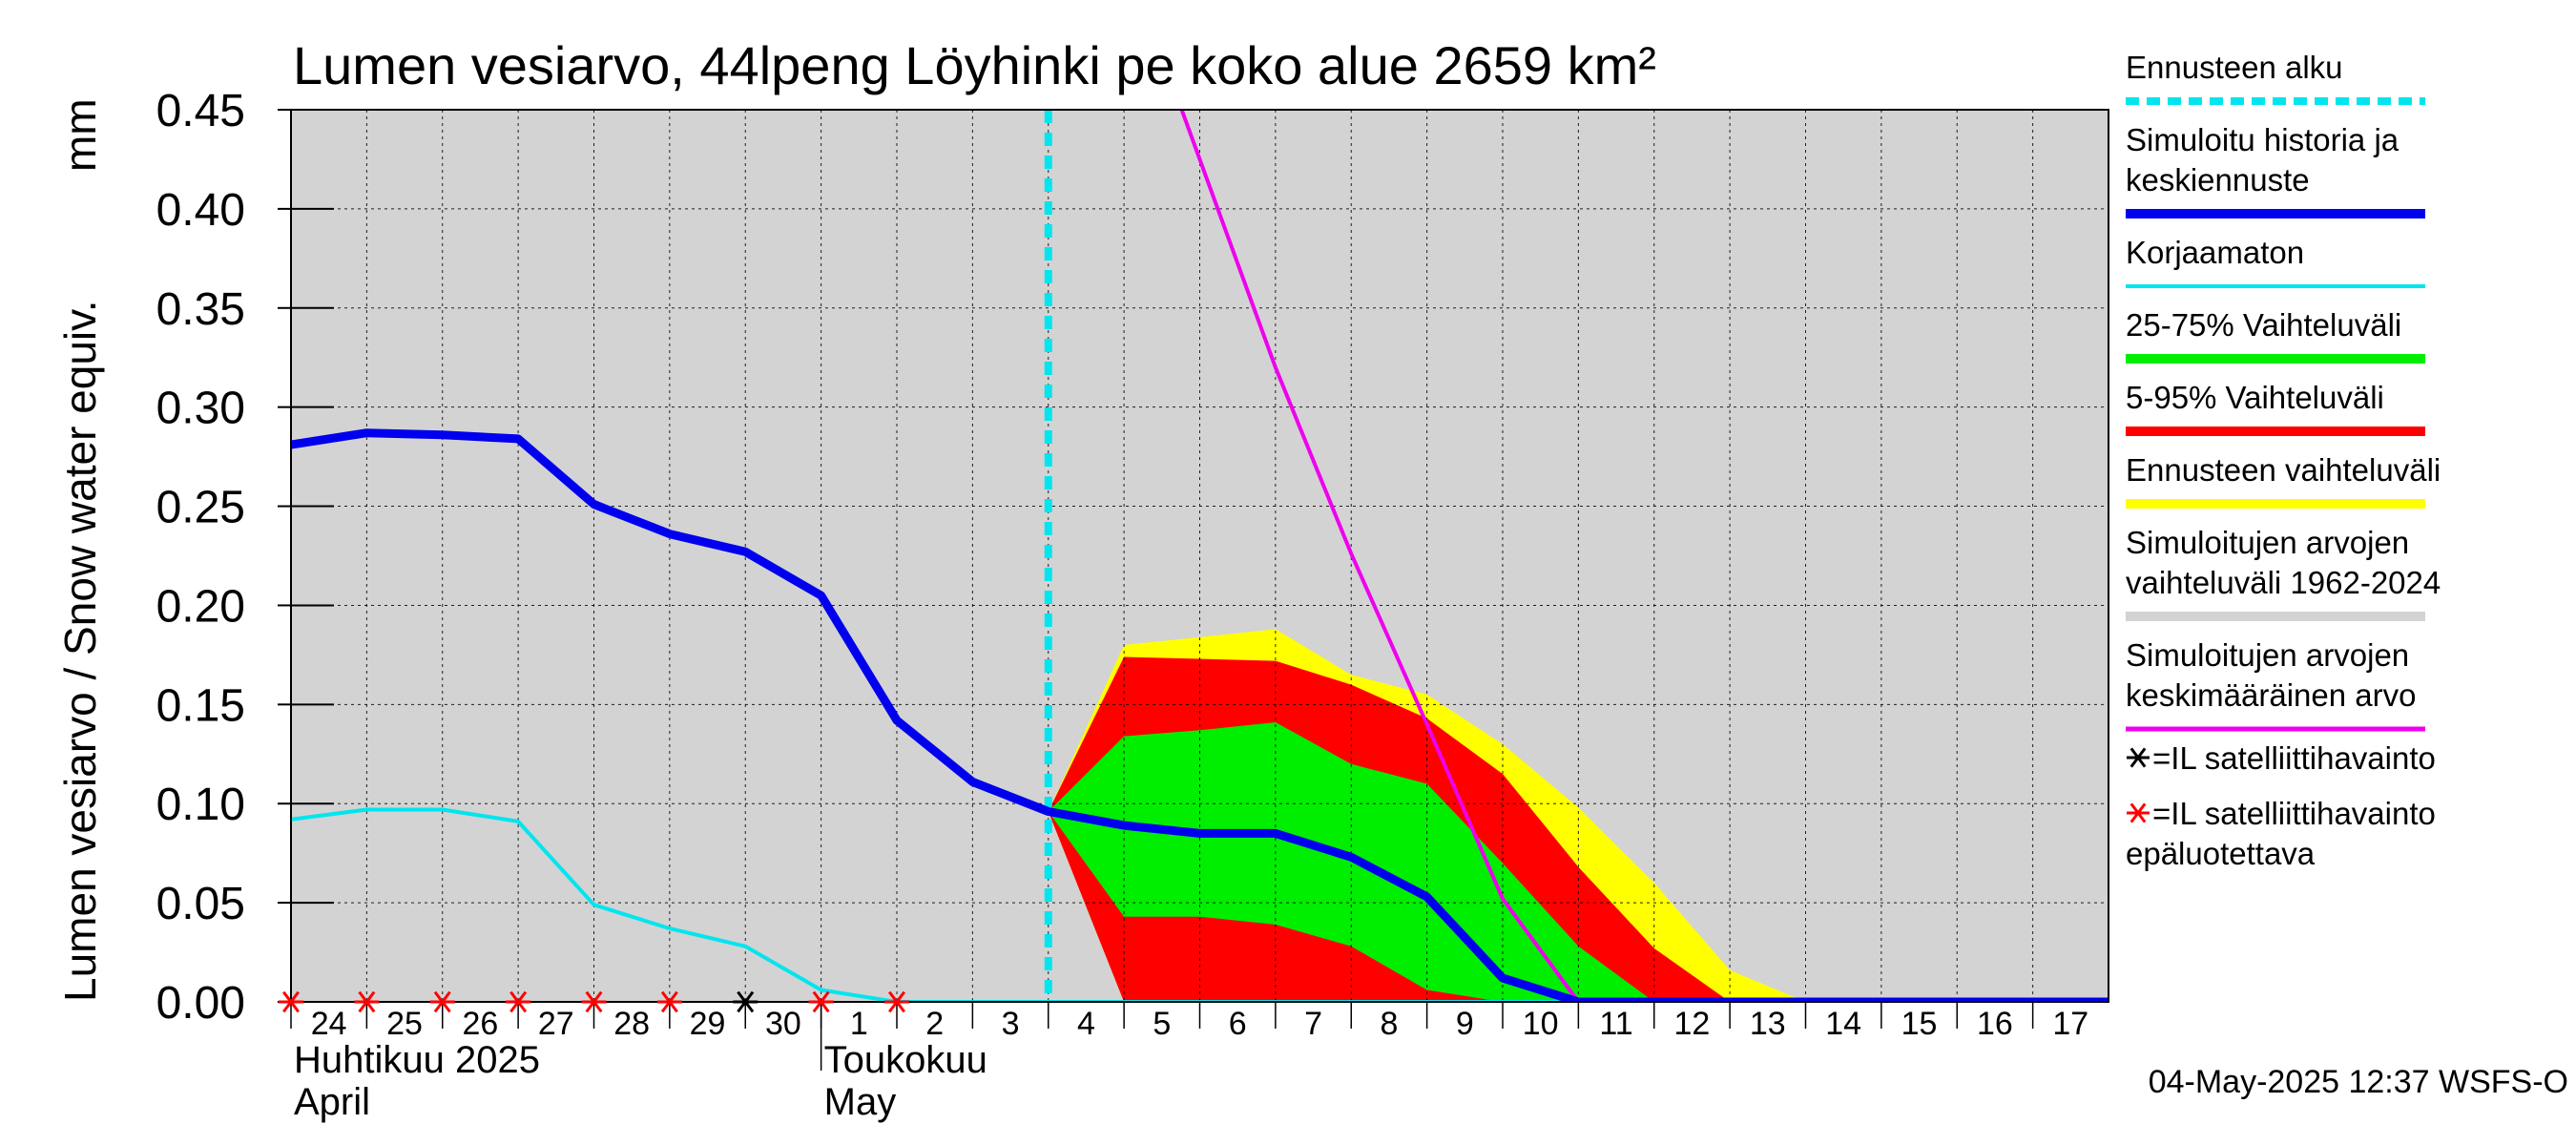  What do you see at coordinates (2234, 67) in the screenshot?
I see `legend-label: Ennusteen alku` at bounding box center [2234, 67].